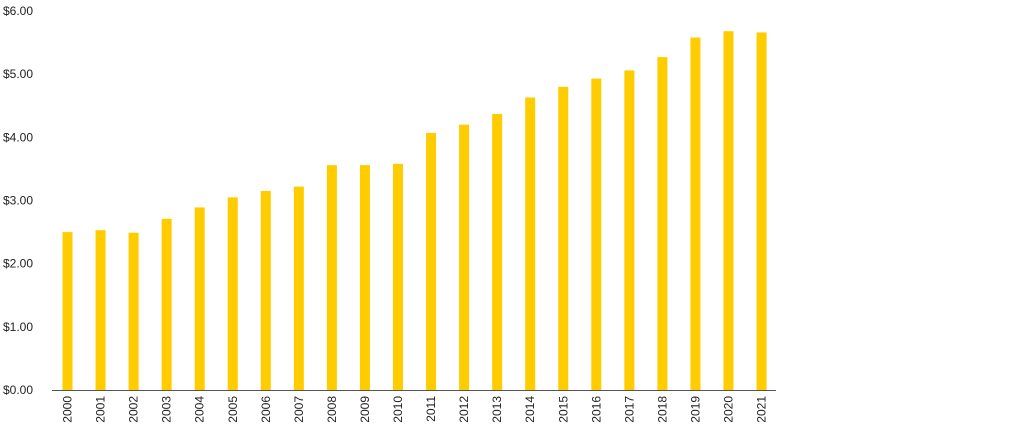 This screenshot has width=1016, height=436. What do you see at coordinates (364, 277) in the screenshot?
I see `bar-2009` at bounding box center [364, 277].